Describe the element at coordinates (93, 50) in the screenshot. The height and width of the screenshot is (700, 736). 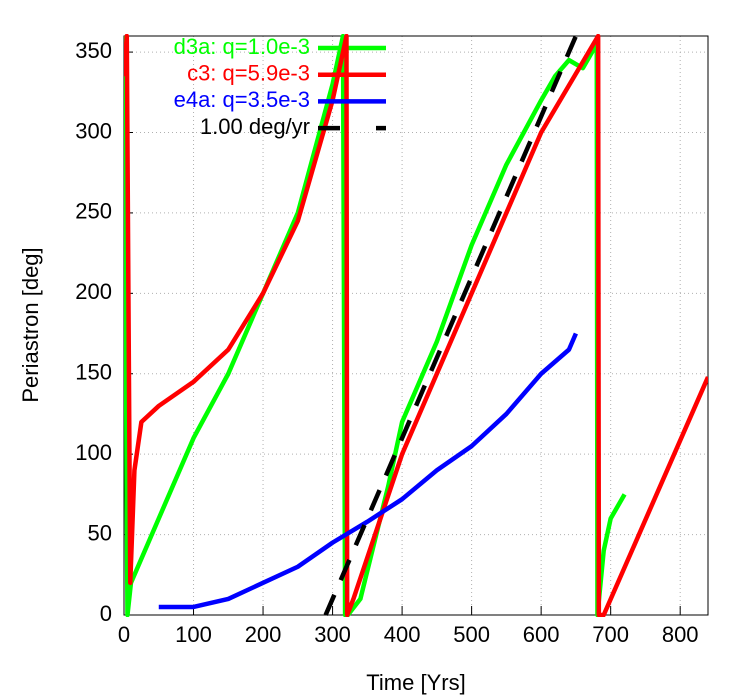
I see `y-tick-label: 350` at that location.